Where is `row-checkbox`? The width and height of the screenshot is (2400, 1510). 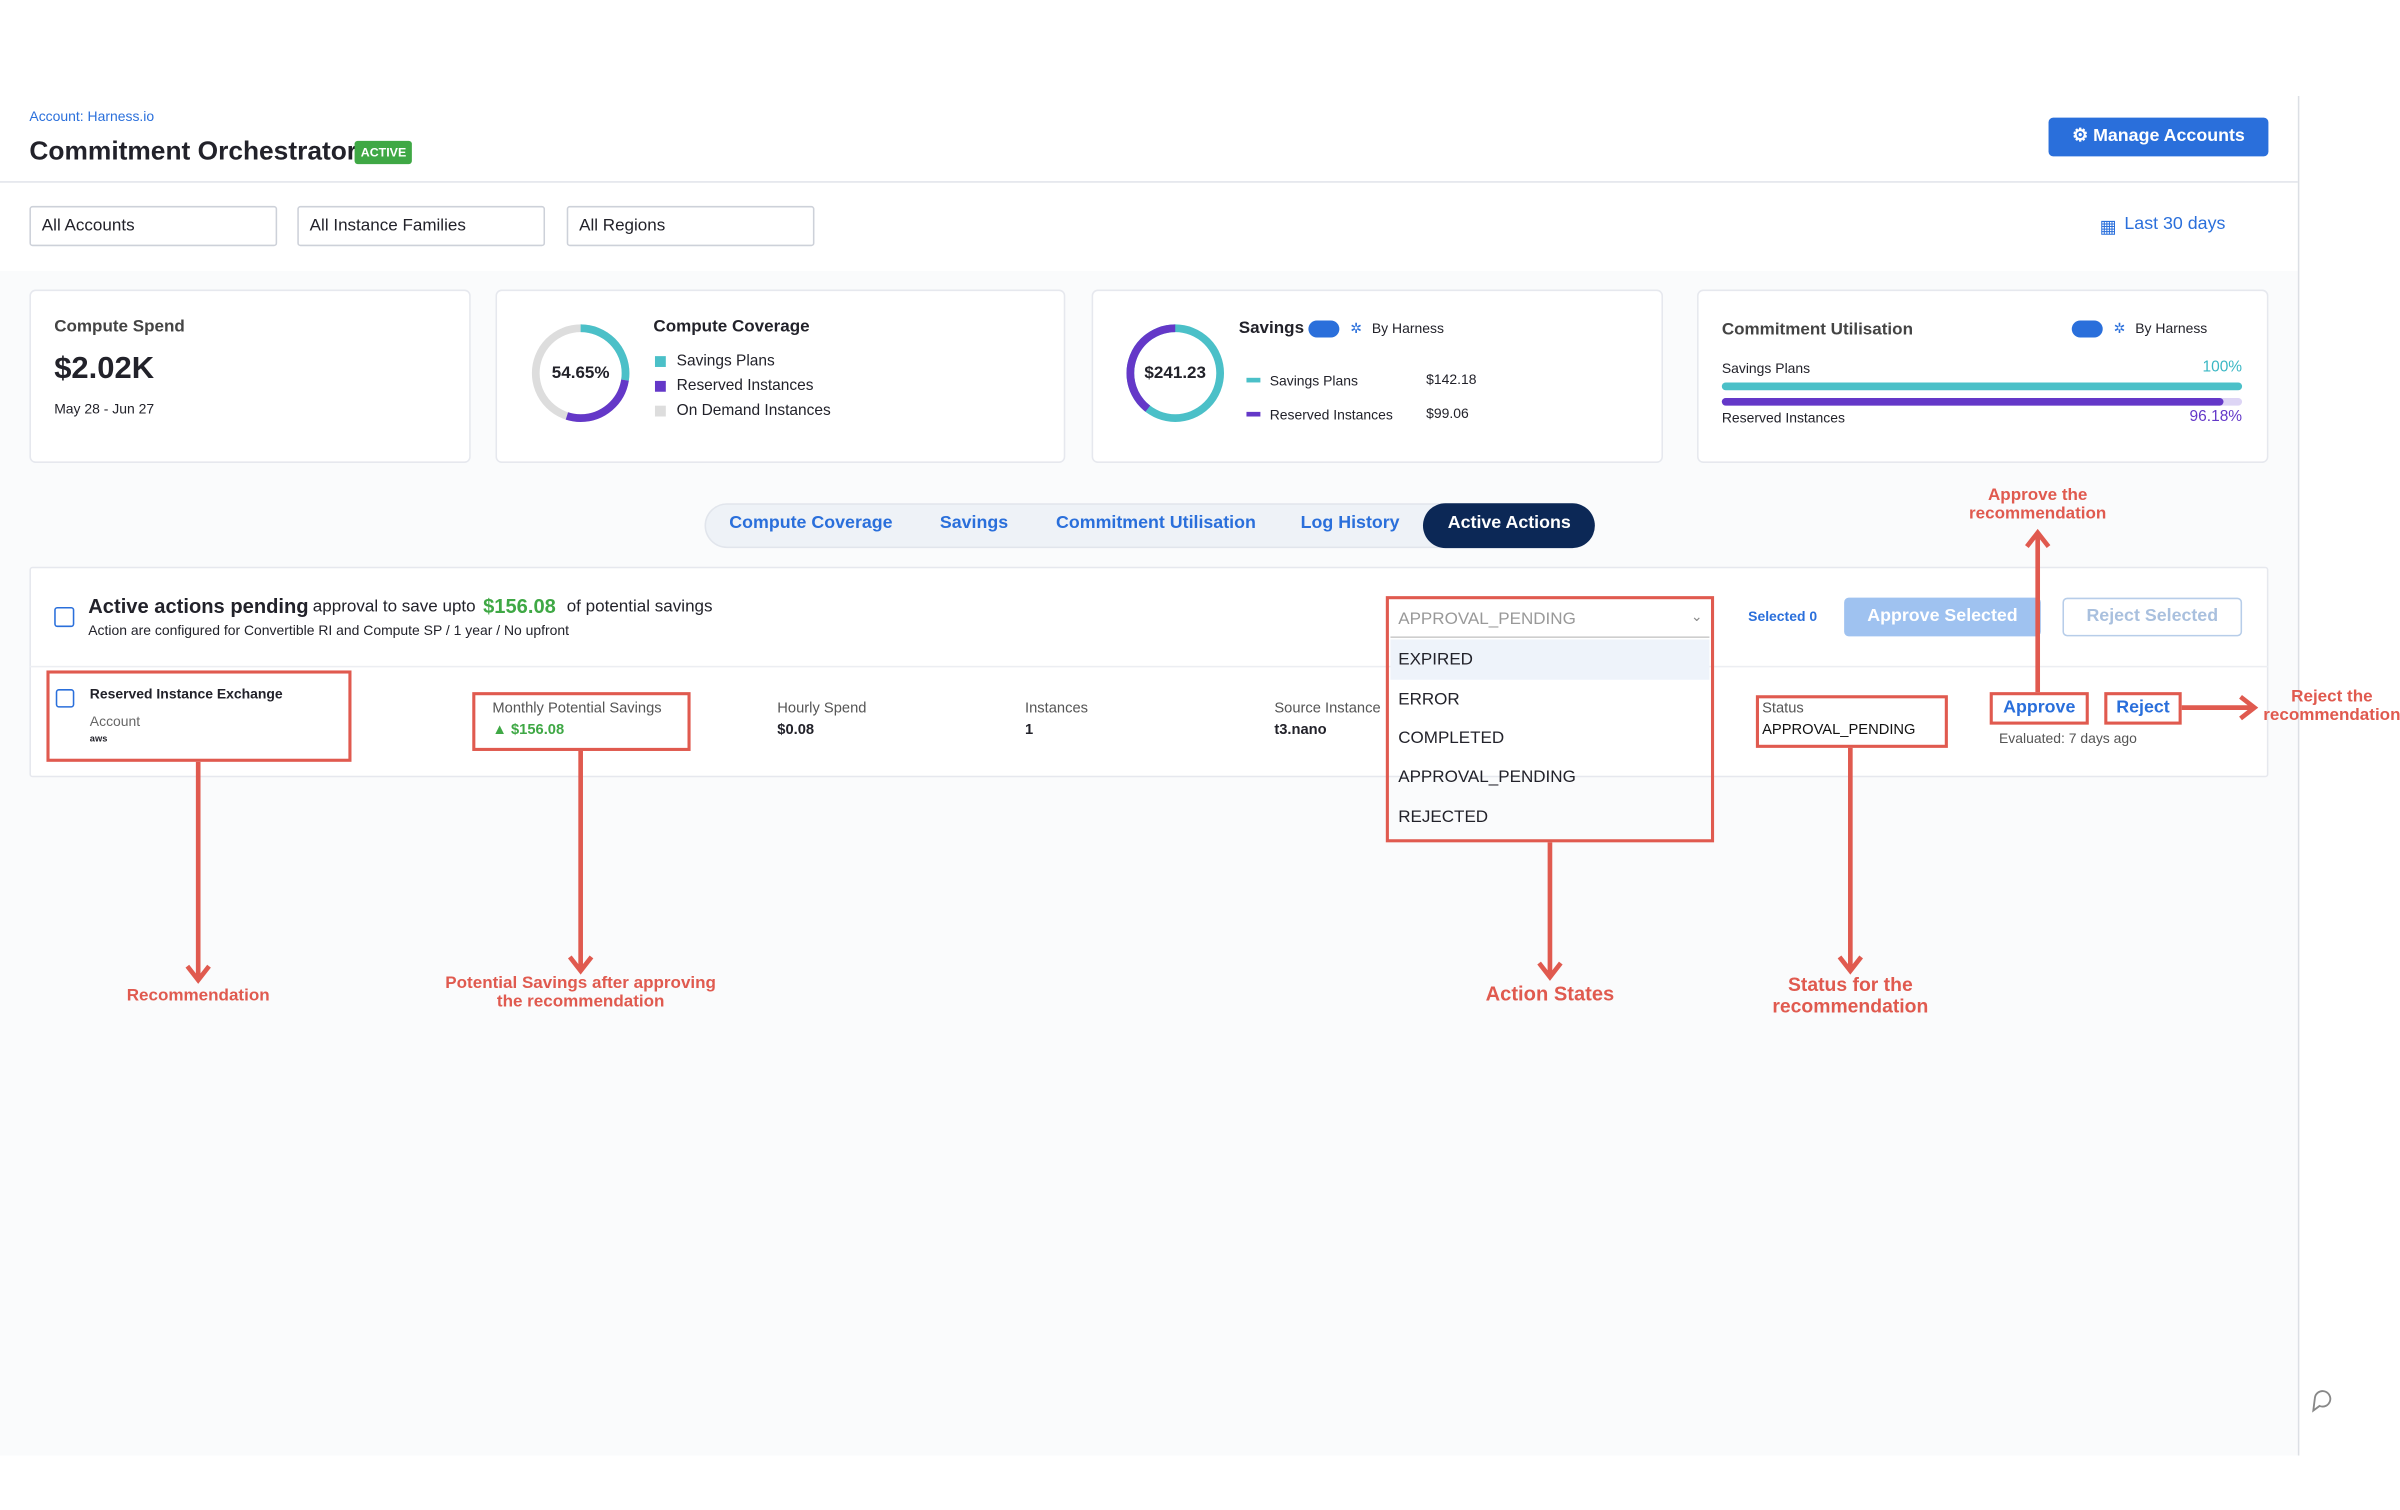 row-checkbox is located at coordinates (65, 698).